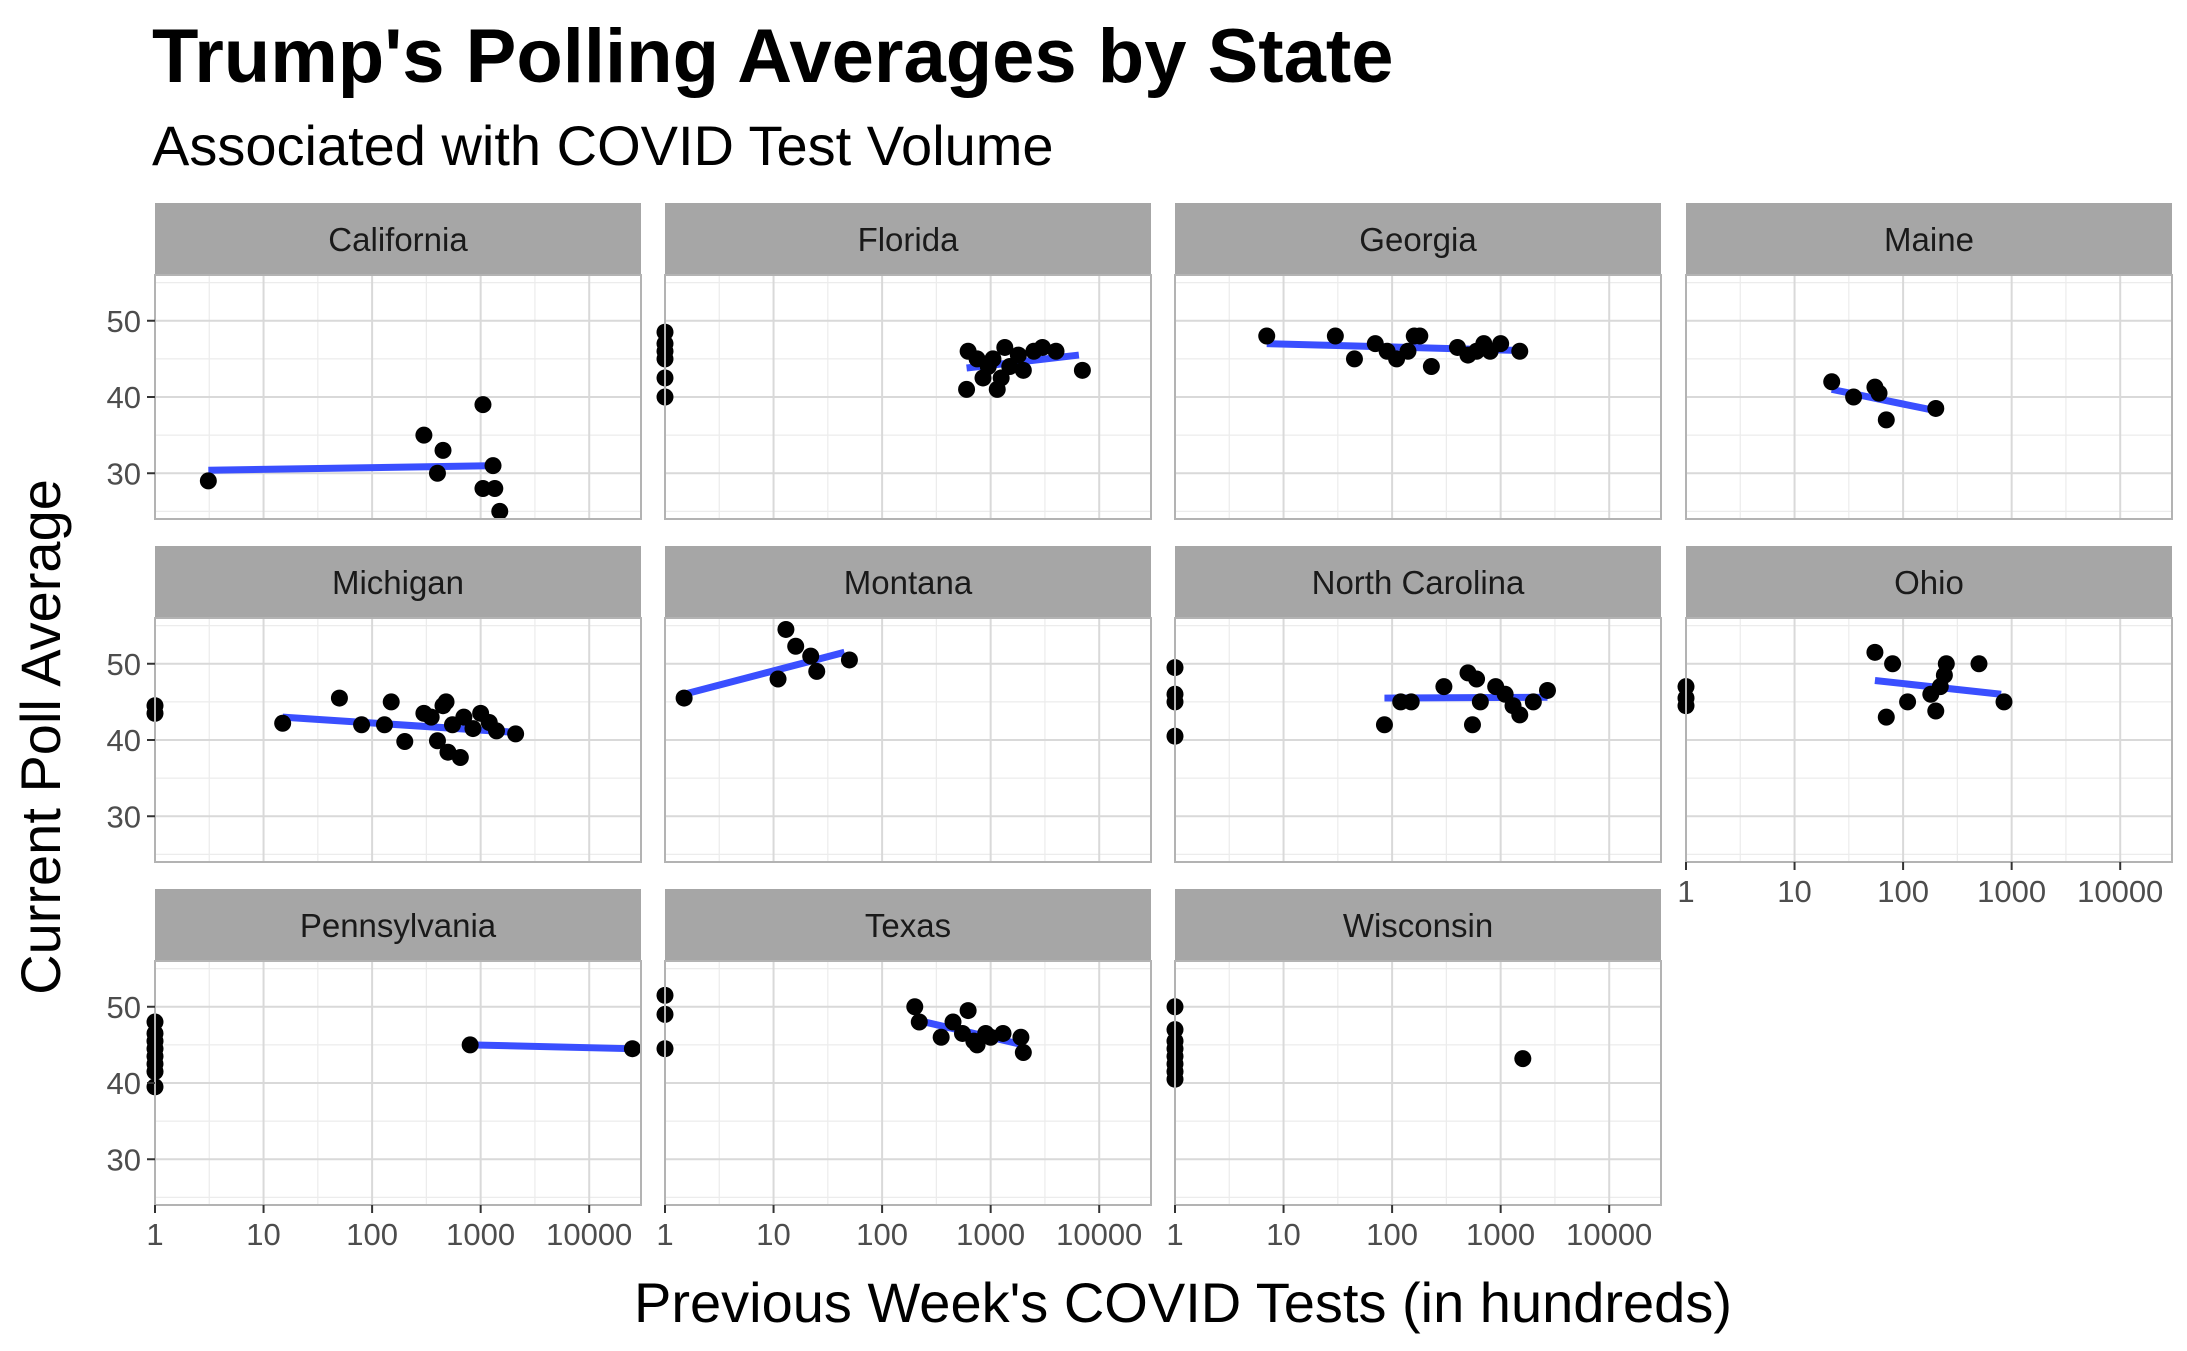  I want to click on y-axis-title: Current Poll Average, so click(40, 737).